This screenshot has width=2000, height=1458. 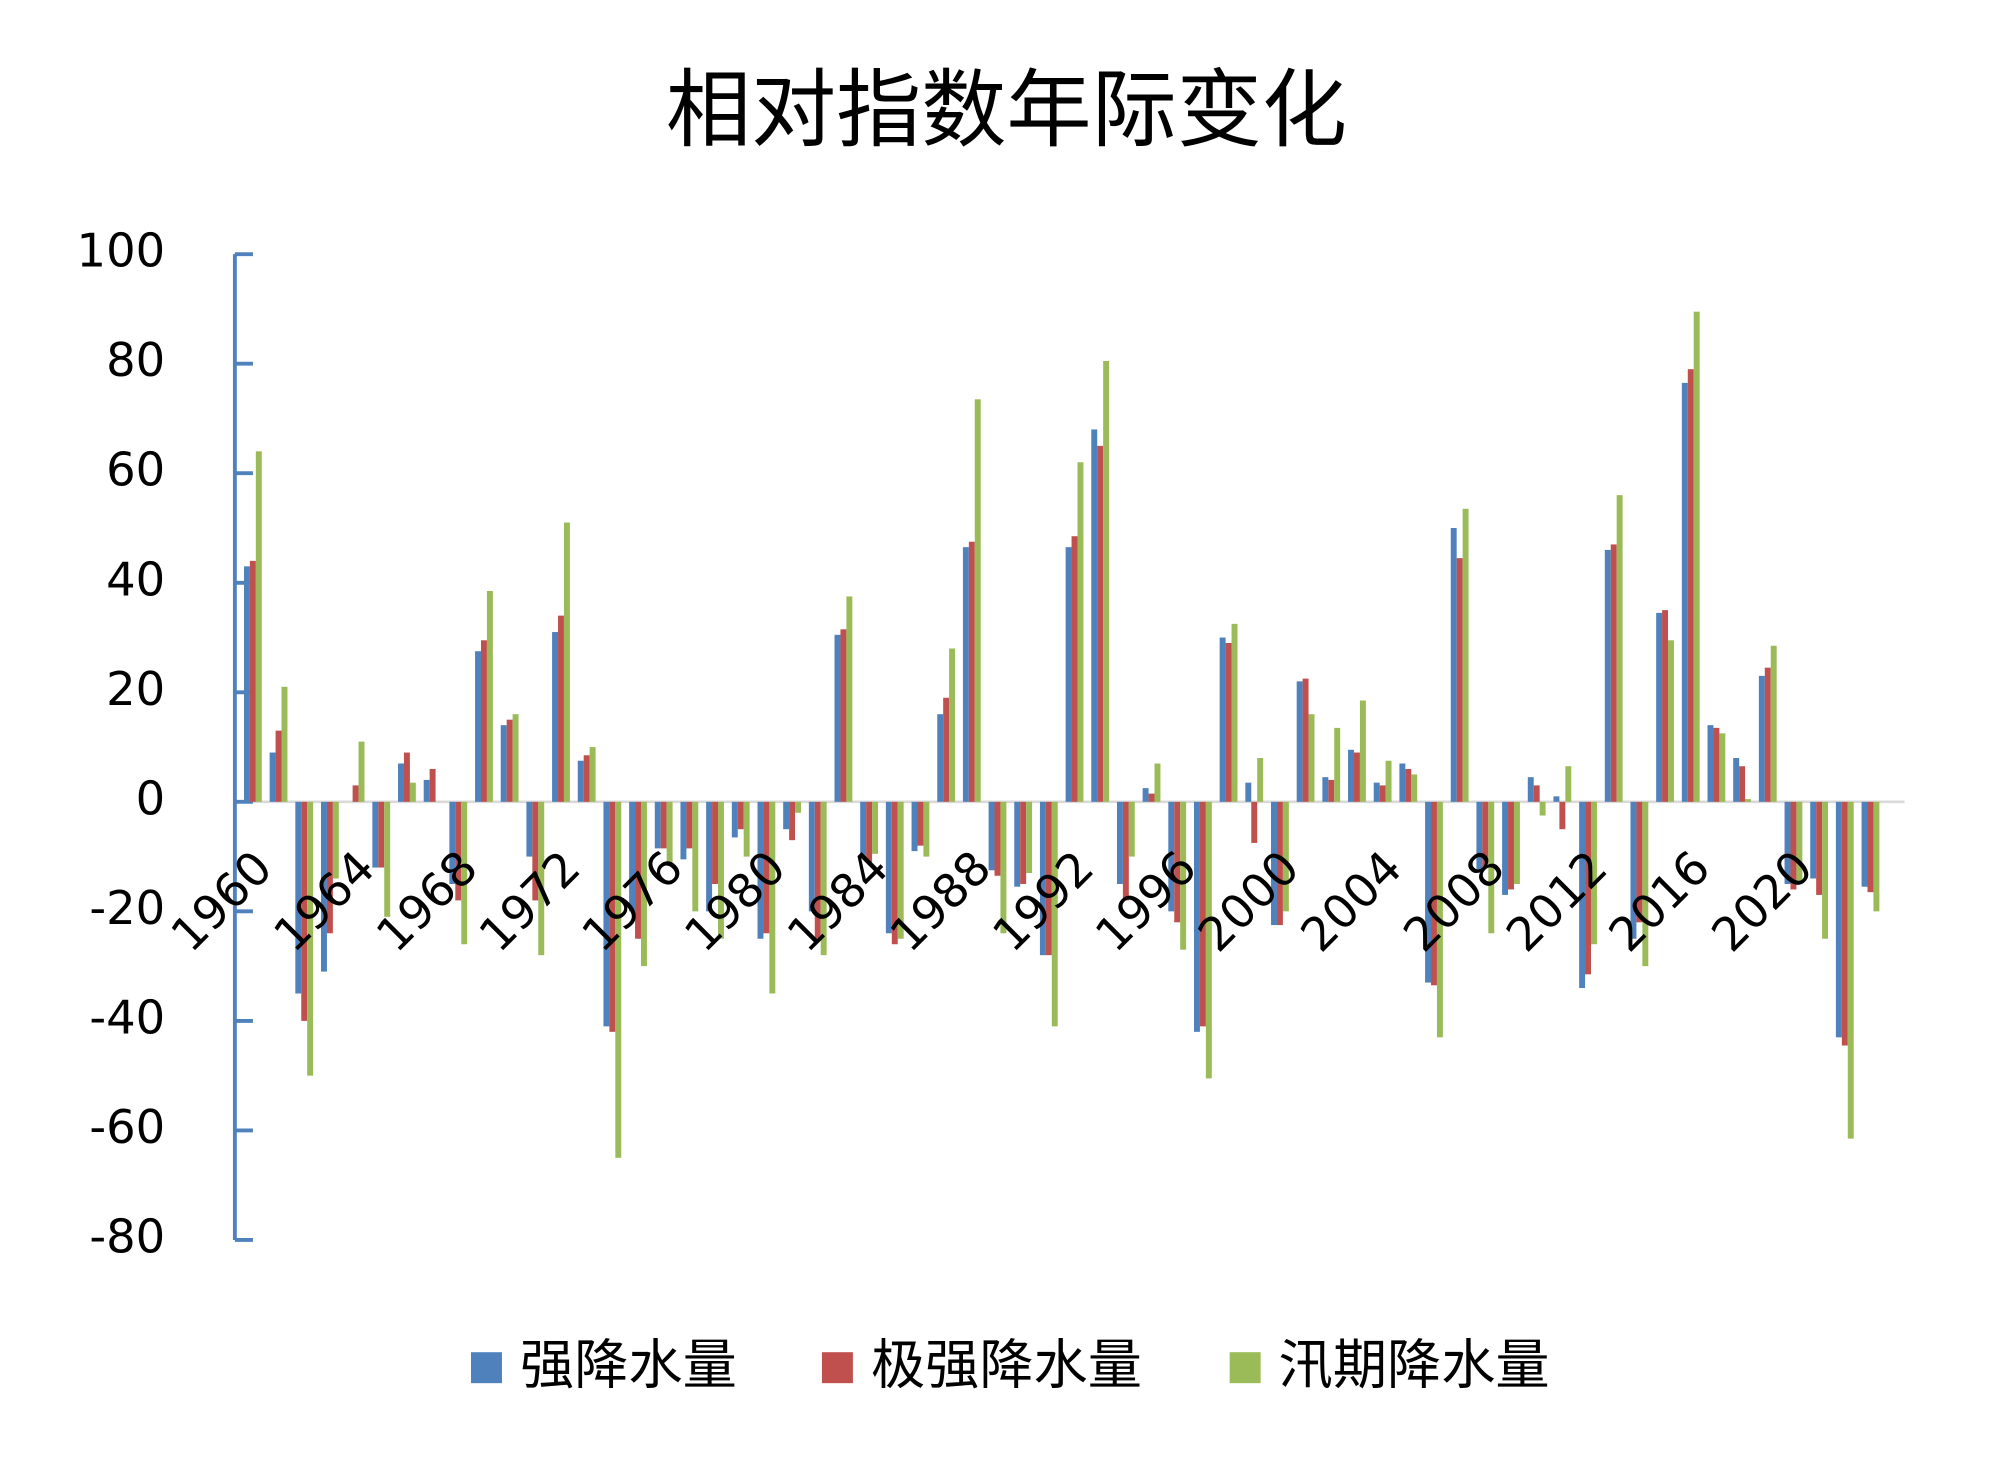 I want to click on y-tick-label: -60, so click(x=127, y=1127).